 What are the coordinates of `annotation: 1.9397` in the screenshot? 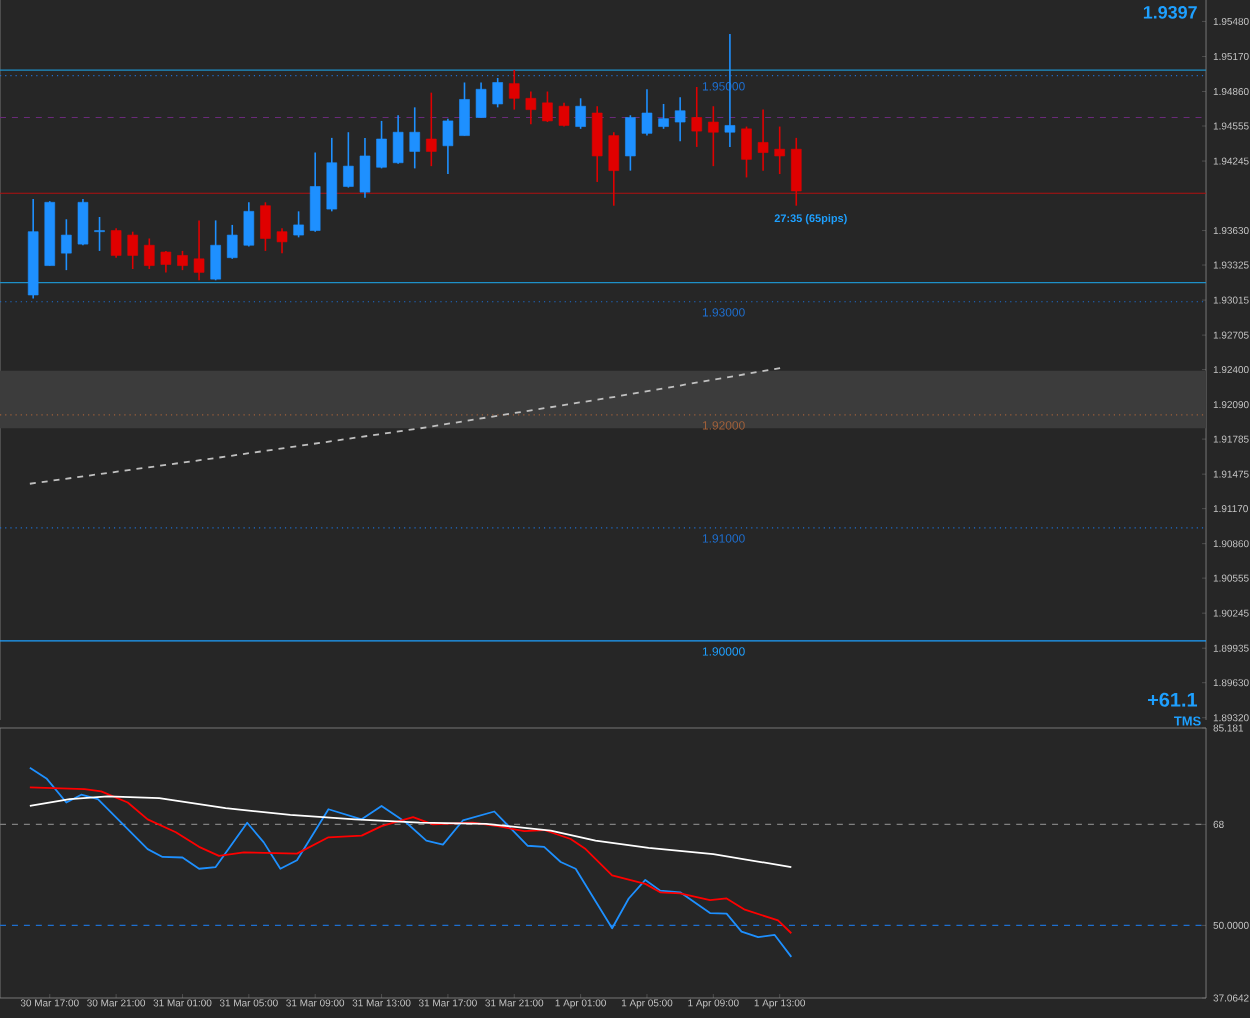 It's located at (1170, 12).